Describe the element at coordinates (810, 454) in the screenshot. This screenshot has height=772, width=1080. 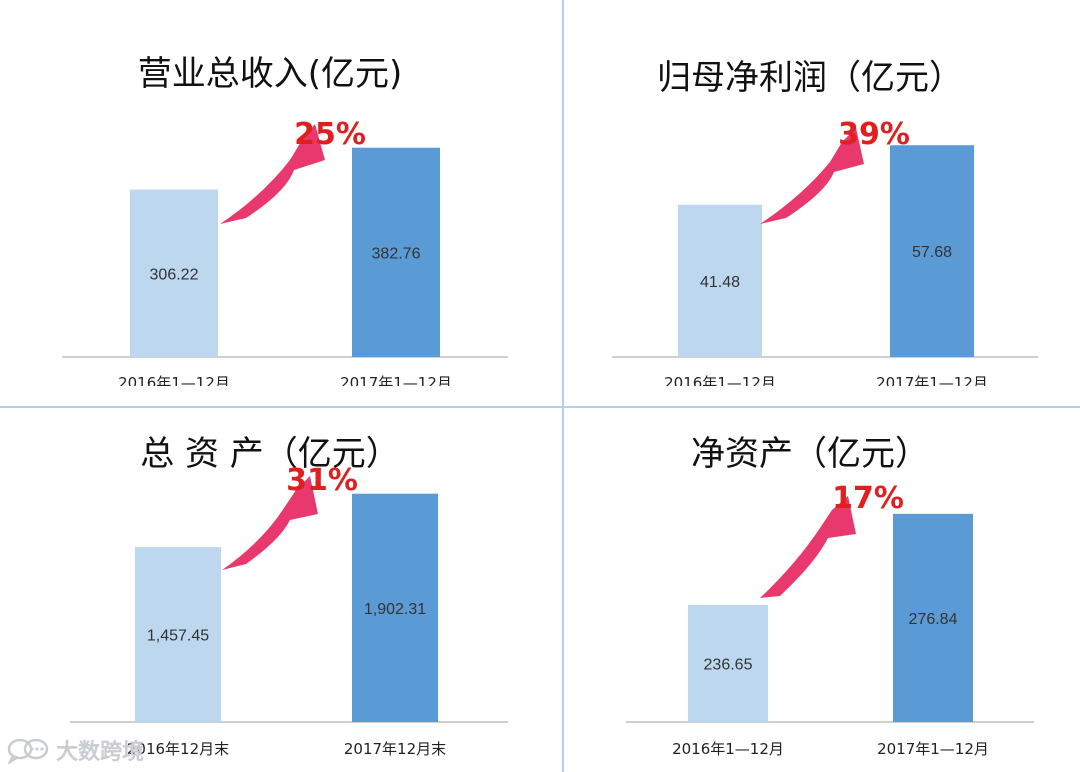
I see `chart-title: 净资产（亿元）` at that location.